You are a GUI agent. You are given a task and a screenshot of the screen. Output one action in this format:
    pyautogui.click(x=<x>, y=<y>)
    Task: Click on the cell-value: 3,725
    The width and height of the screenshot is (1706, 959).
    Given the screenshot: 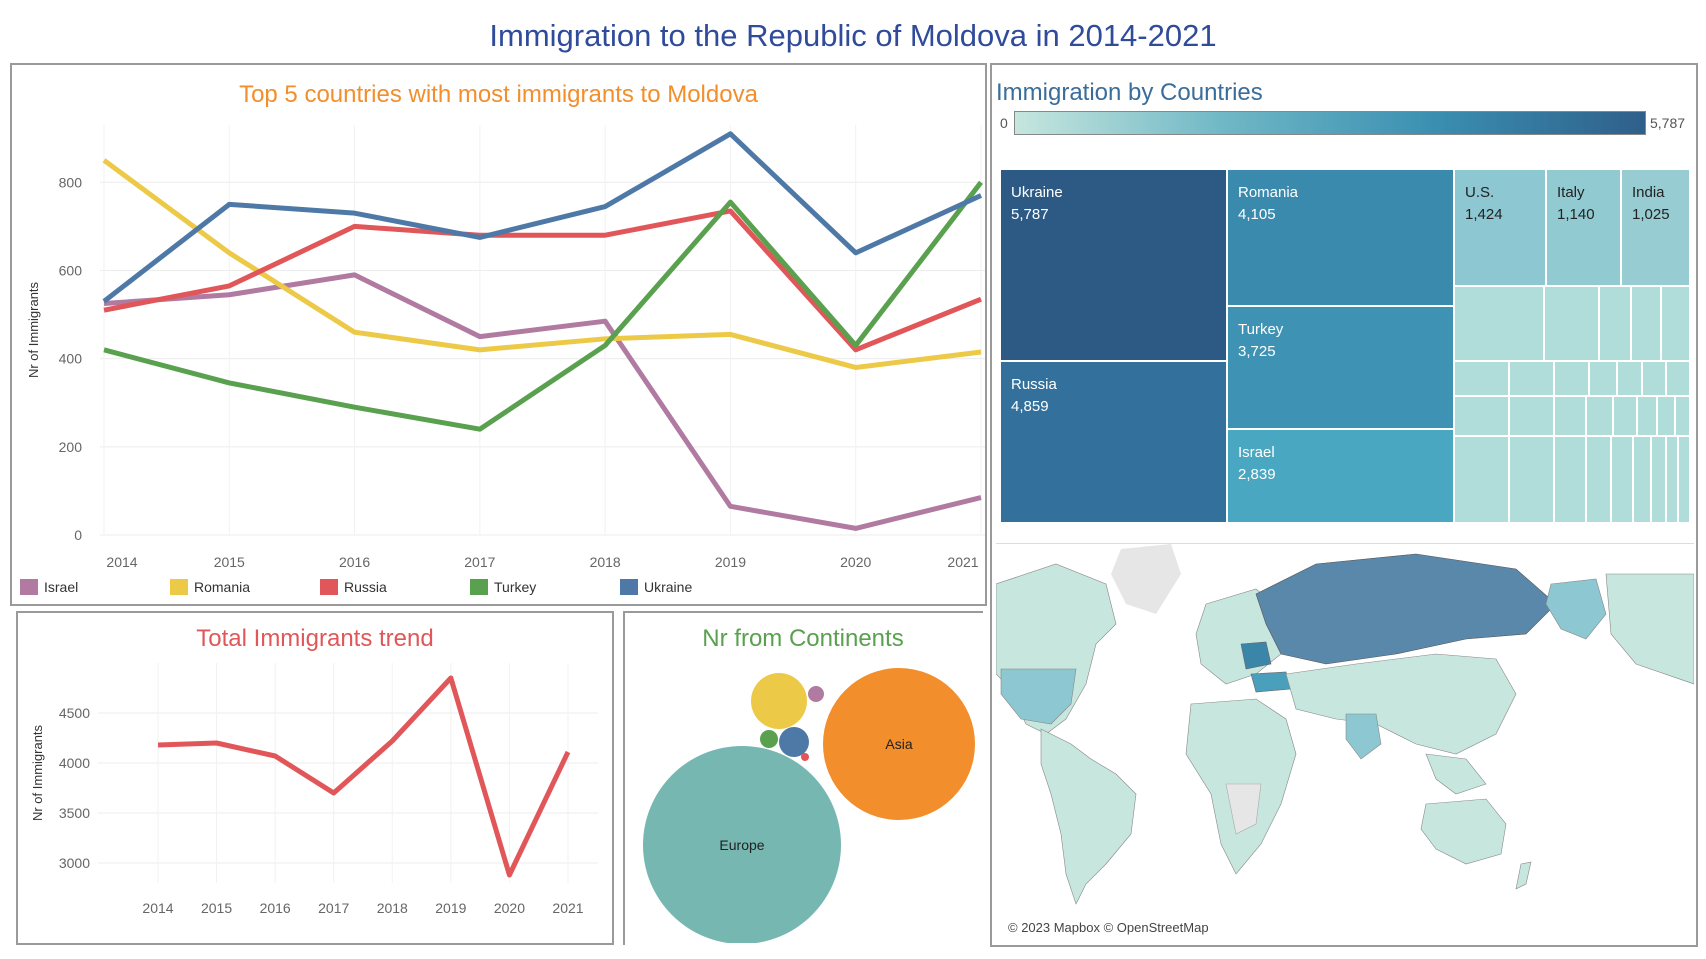 What is the action you would take?
    pyautogui.click(x=1257, y=351)
    